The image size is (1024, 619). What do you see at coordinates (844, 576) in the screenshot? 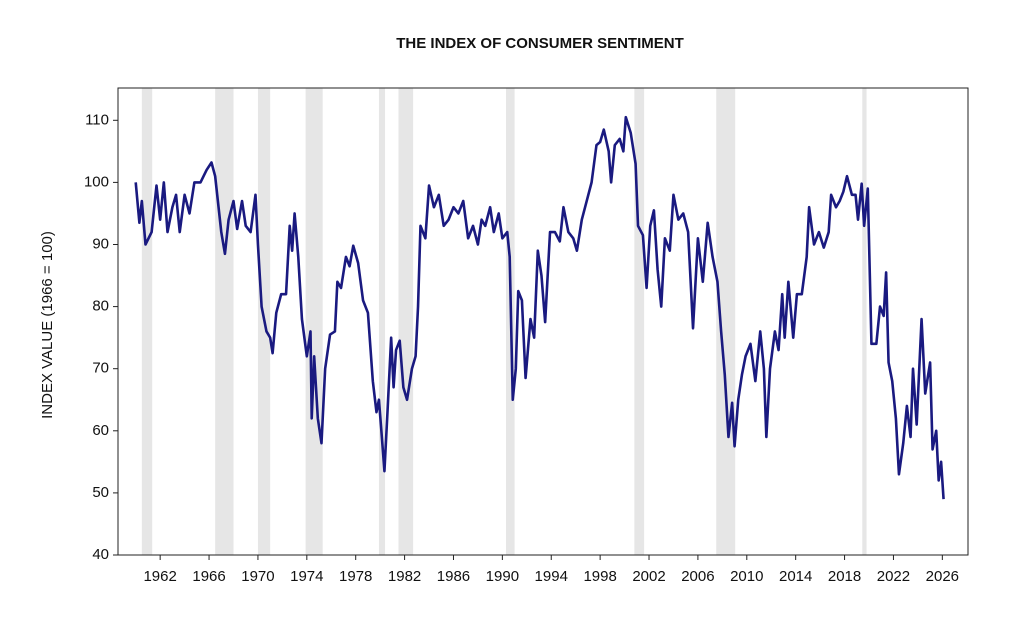
I see `x-tick-label: 2018` at bounding box center [844, 576].